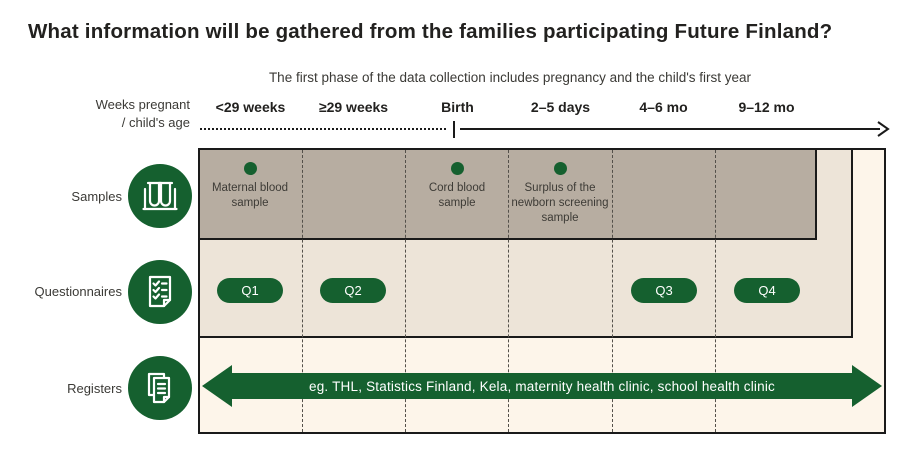 The image size is (920, 449). Describe the element at coordinates (94, 388) in the screenshot. I see `row-label-registers: Registers` at that location.